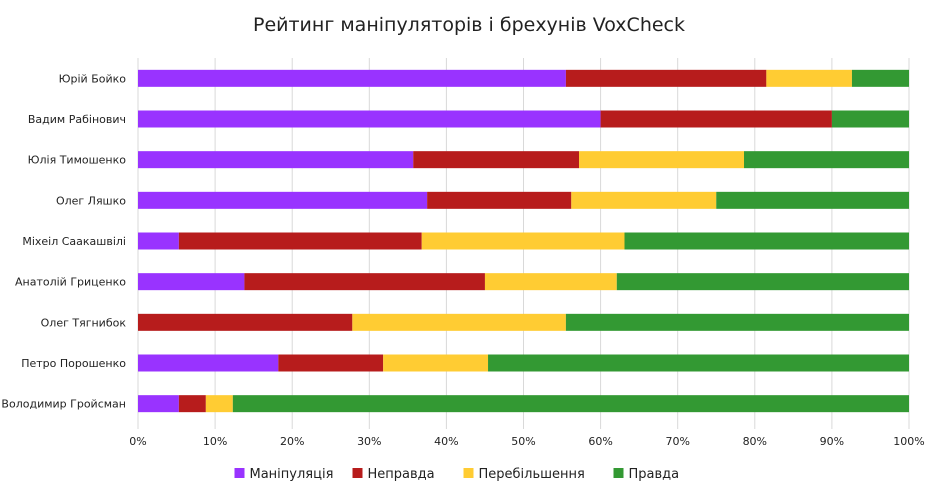 The image size is (938, 499). Describe the element at coordinates (77, 160) in the screenshot. I see `category-label: Юлія Тимошенко` at that location.